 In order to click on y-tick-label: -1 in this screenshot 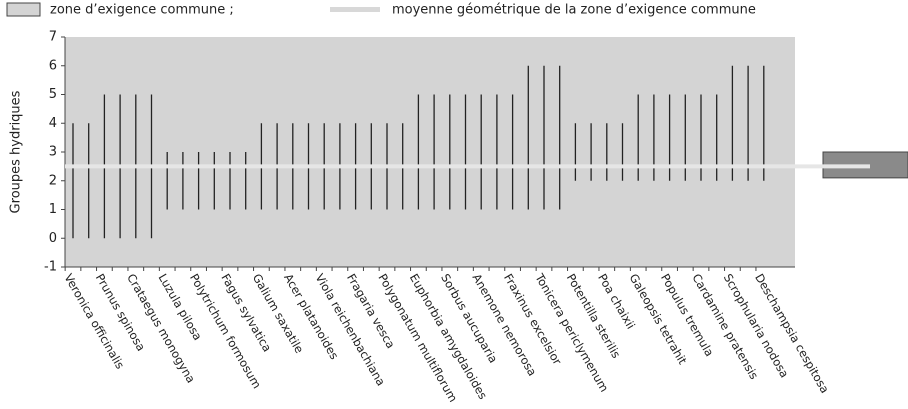, I will do `click(50, 267)`.